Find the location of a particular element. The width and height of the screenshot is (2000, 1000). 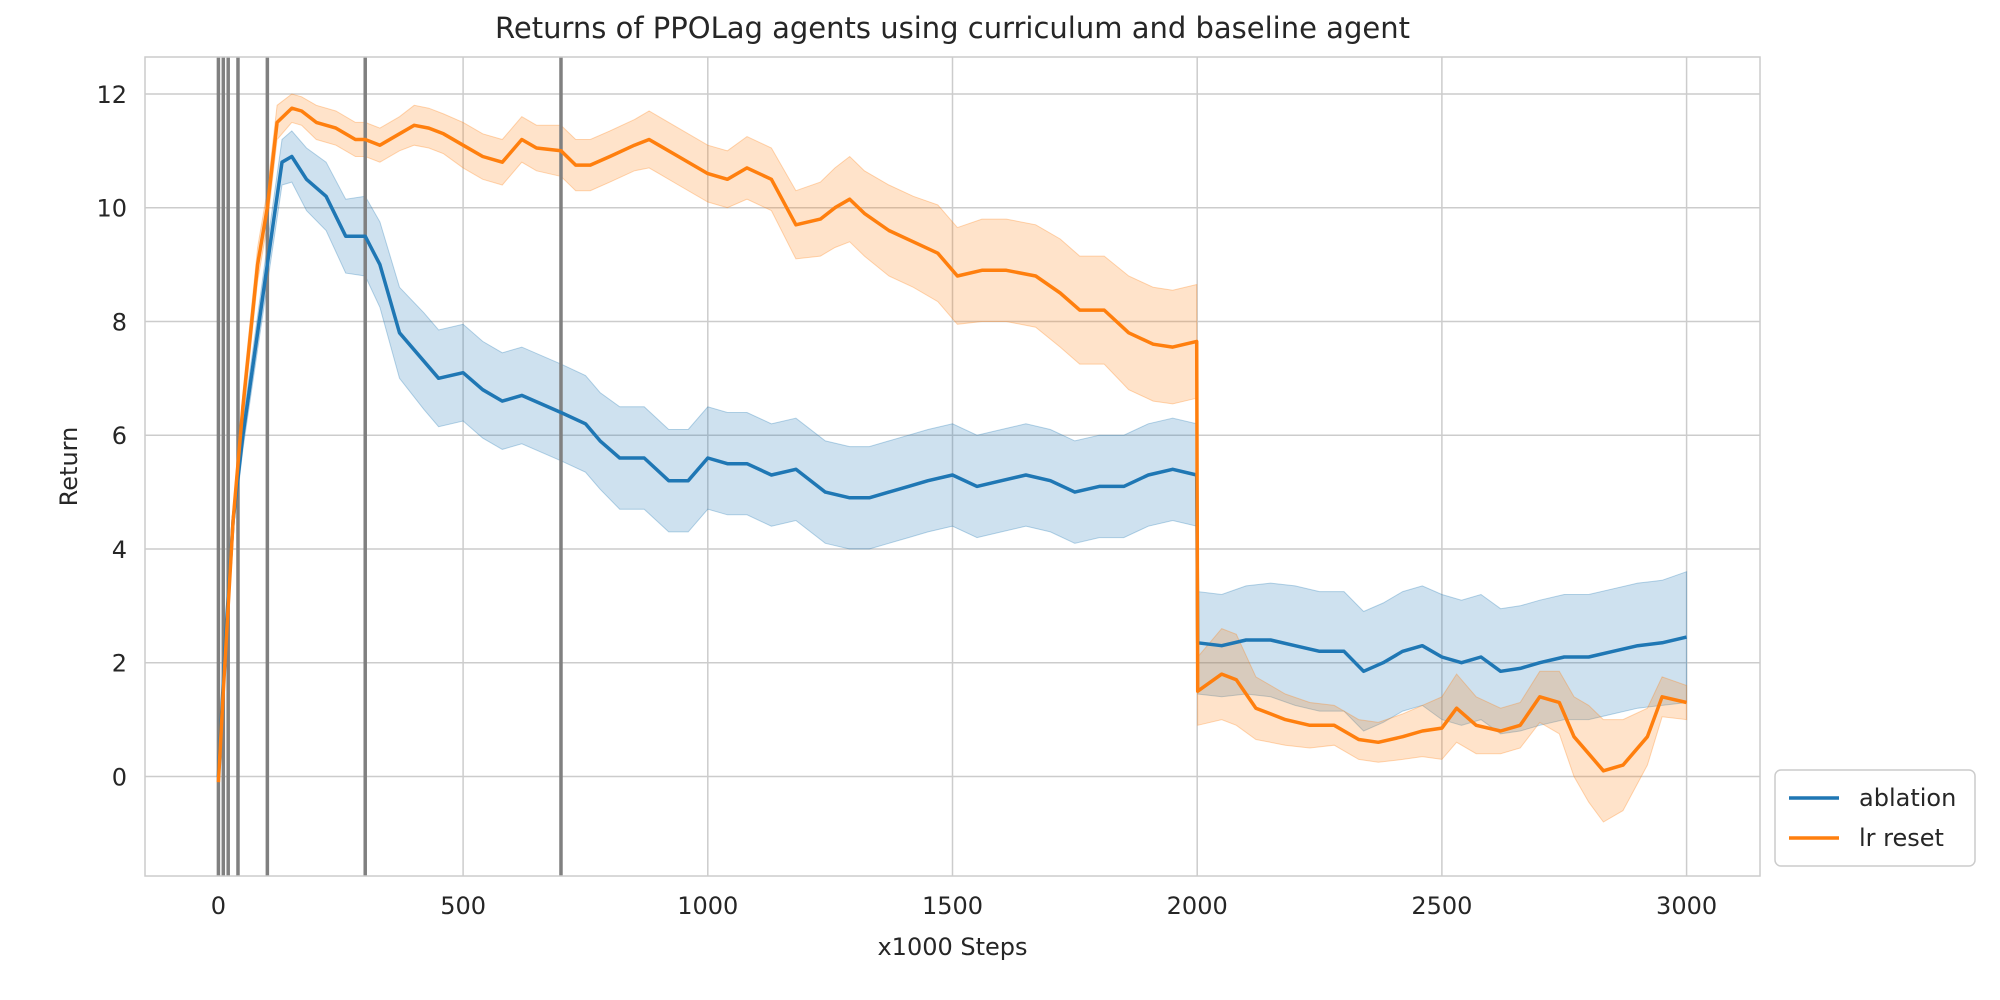

legend: ablation lr reset is located at coordinates (1875, 818).